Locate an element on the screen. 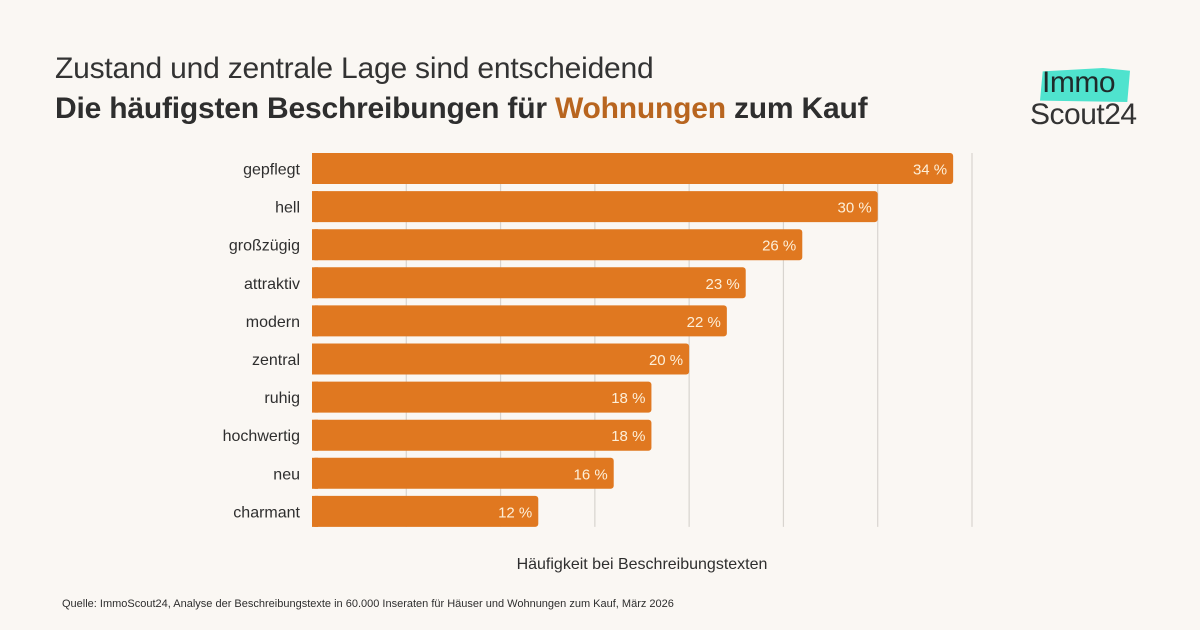  title-part-2: zum Kauf is located at coordinates (796, 108).